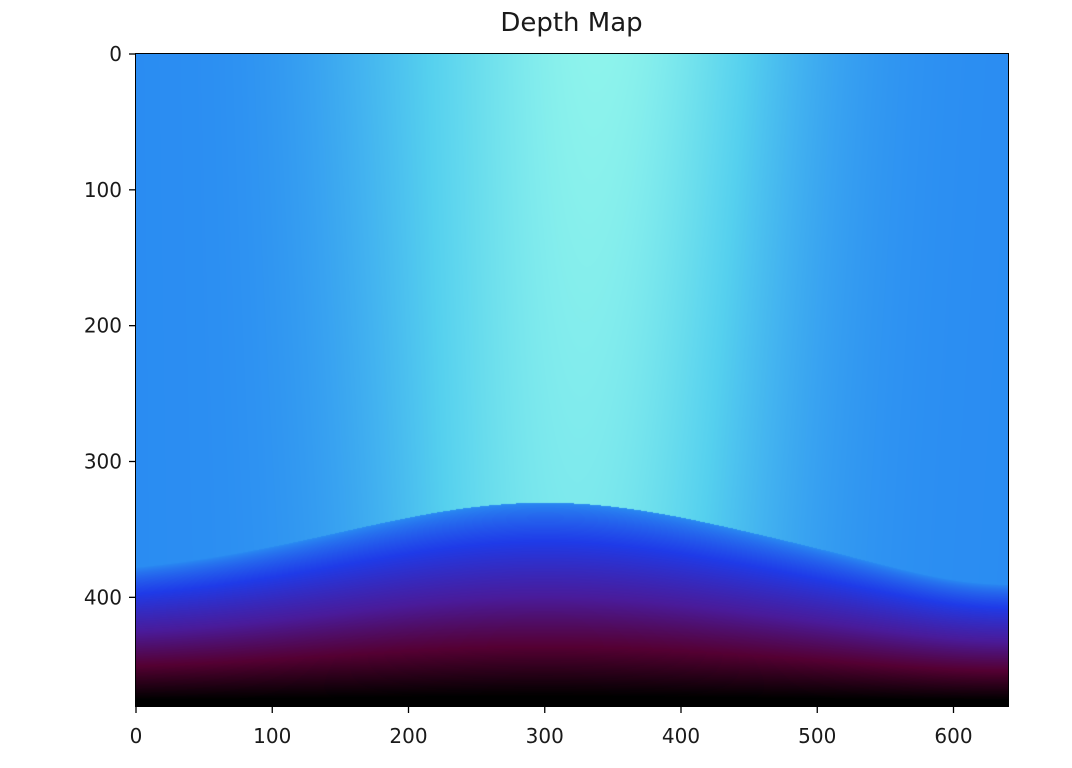 This screenshot has width=1072, height=768. What do you see at coordinates (545, 736) in the screenshot?
I see `x-tick-label: 300` at bounding box center [545, 736].